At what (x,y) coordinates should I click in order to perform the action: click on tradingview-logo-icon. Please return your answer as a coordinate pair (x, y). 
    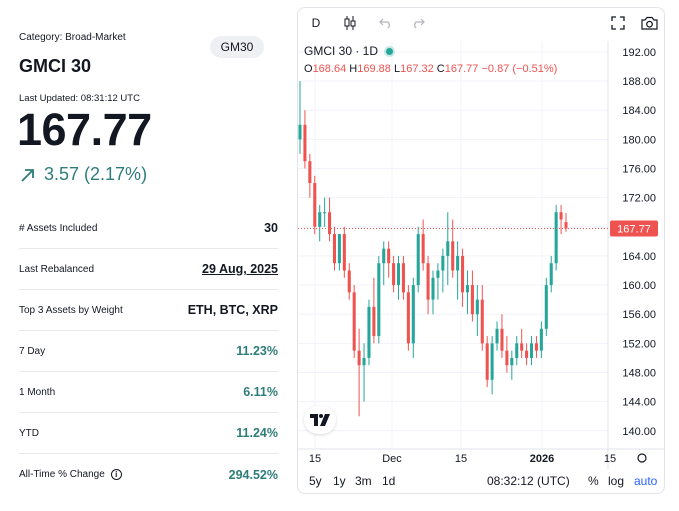
    Looking at the image, I should click on (320, 420).